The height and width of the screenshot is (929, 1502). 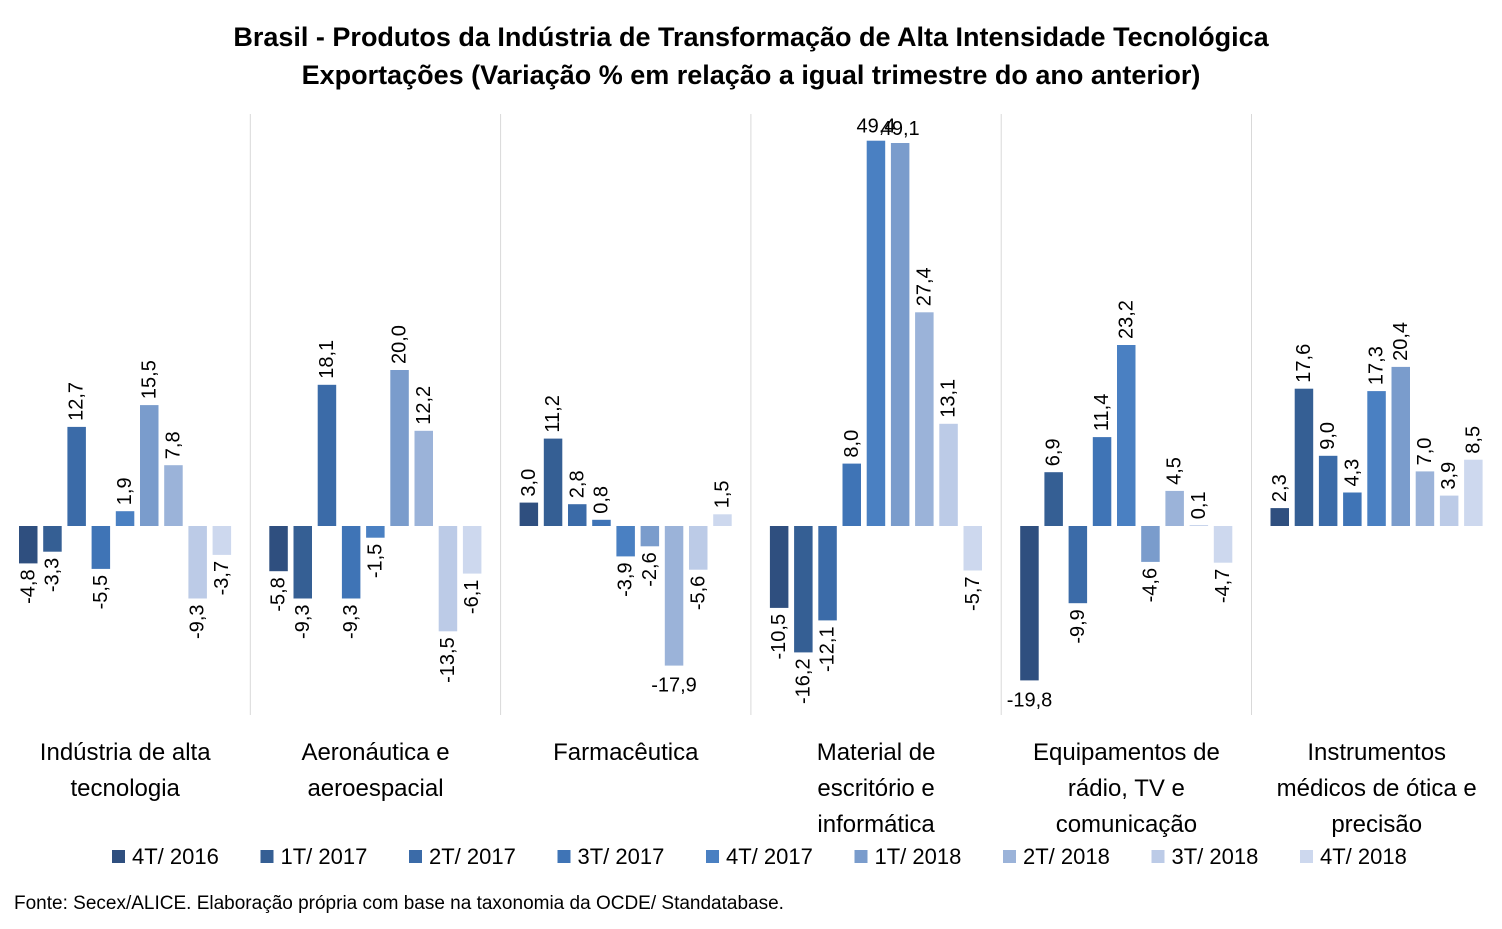 I want to click on data-label: -13,5, so click(x=448, y=660).